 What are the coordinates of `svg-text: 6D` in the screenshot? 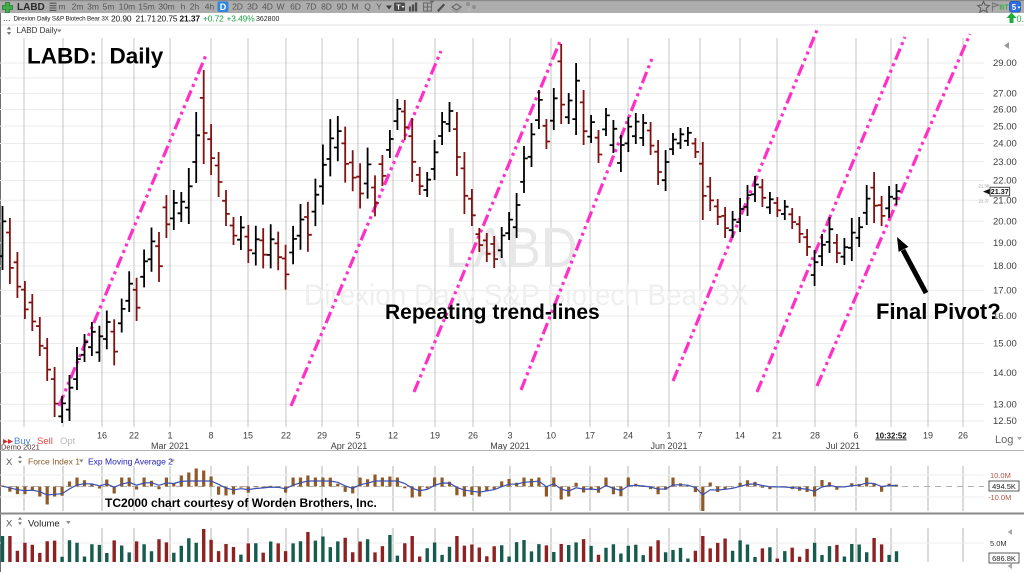 It's located at (295, 7).